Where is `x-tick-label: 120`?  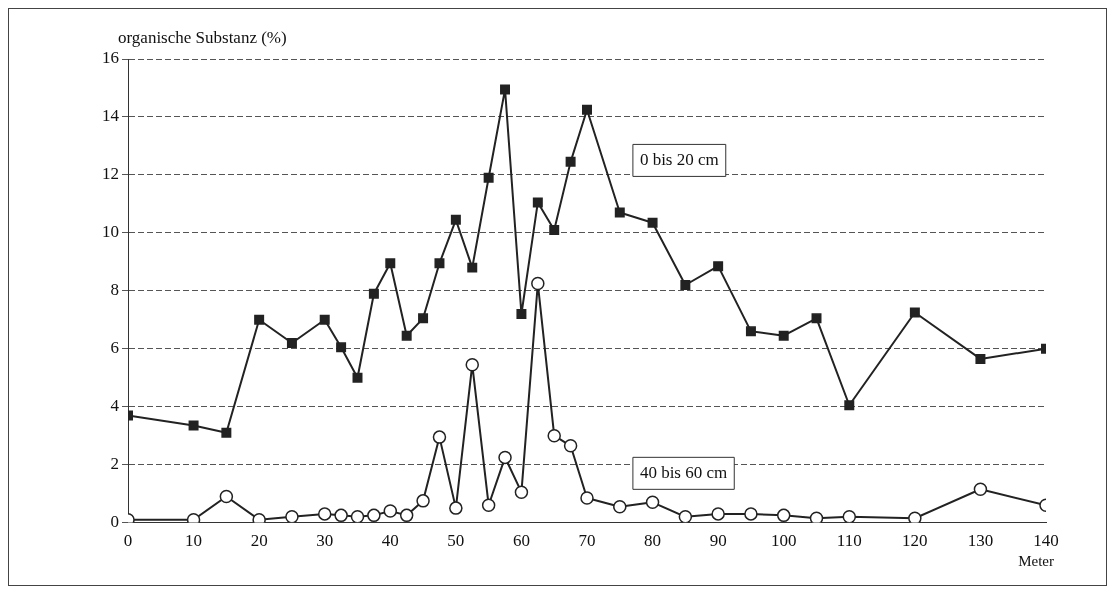 x-tick-label: 120 is located at coordinates (915, 541).